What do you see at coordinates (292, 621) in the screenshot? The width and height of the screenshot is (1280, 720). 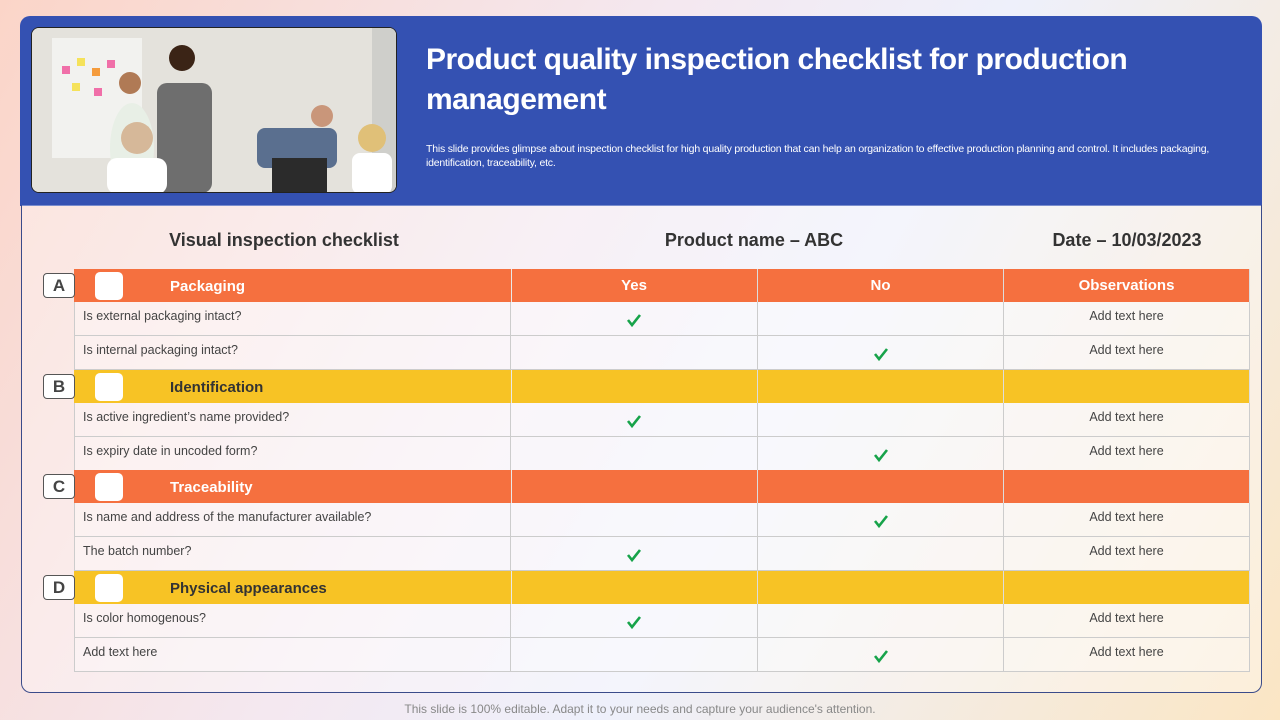 I see `question-cell: Is color homogenous?` at bounding box center [292, 621].